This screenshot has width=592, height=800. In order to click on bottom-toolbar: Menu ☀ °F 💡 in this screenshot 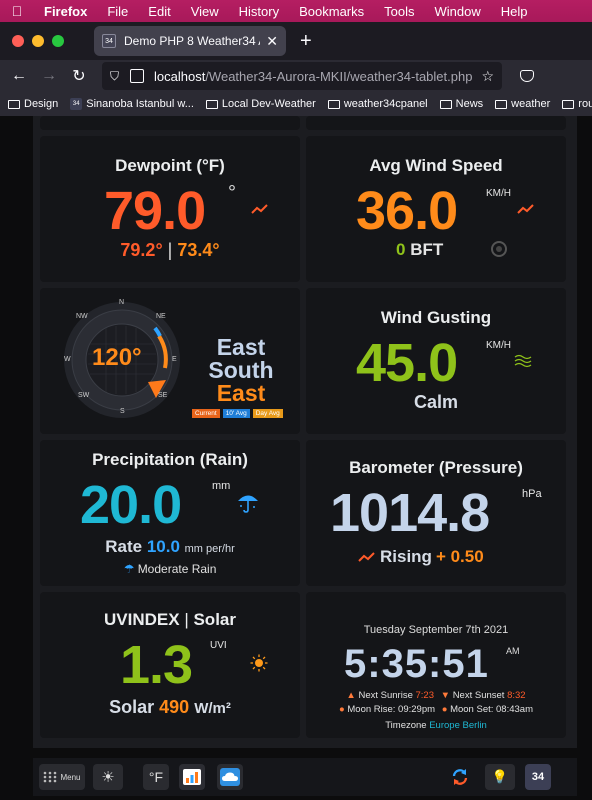, I will do `click(305, 777)`.